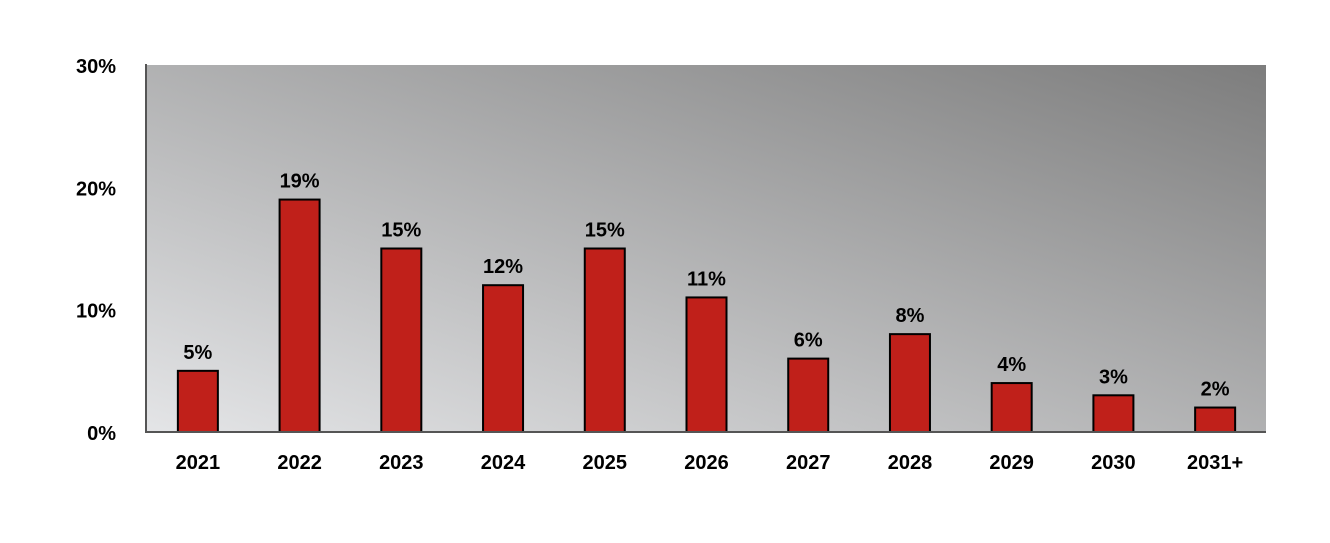 The height and width of the screenshot is (543, 1330). Describe the element at coordinates (503, 463) in the screenshot. I see `x-tick-label: 2024` at that location.